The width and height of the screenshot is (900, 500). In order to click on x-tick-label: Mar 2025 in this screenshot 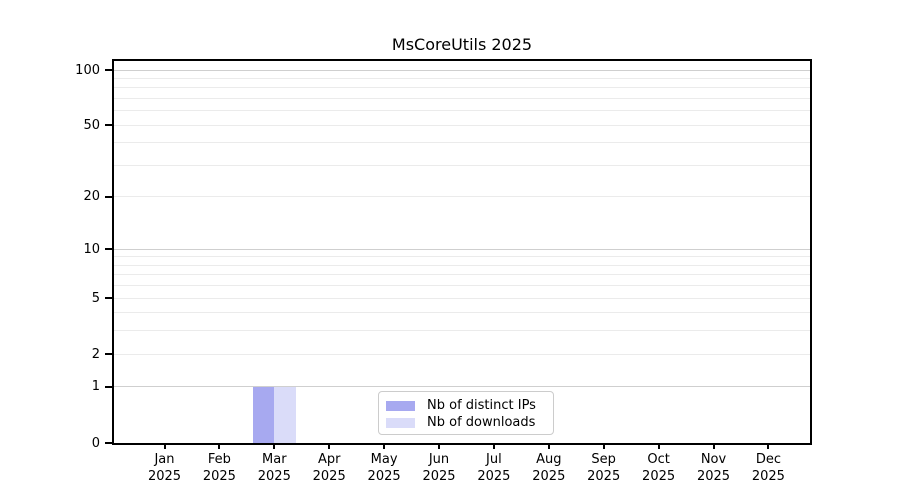, I will do `click(274, 468)`.